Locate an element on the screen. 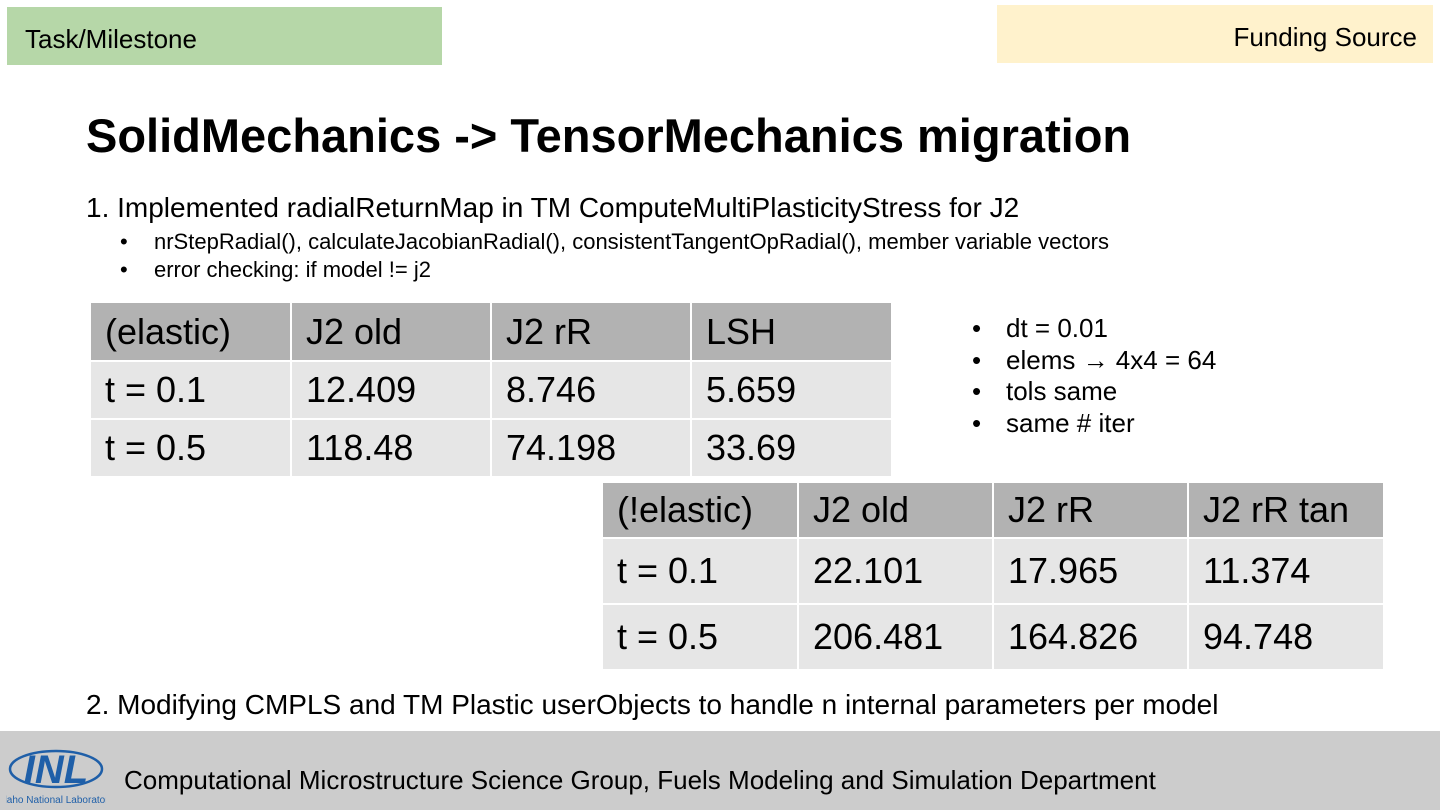 Image resolution: width=1440 pixels, height=810 pixels. task-milestone-tag: Task/Milestone is located at coordinates (224, 36).